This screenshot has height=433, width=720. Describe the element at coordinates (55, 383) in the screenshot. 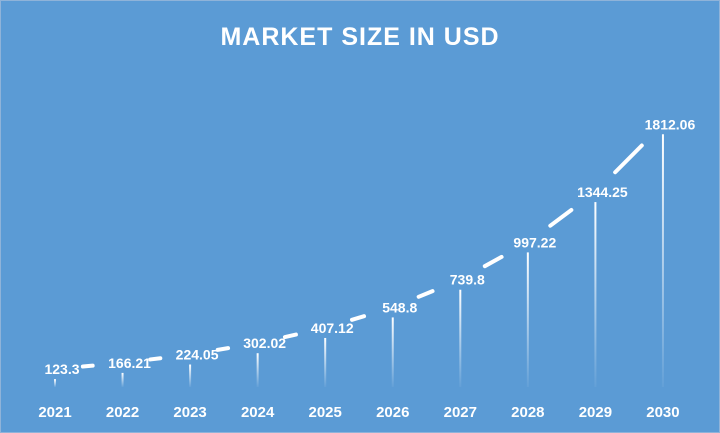

I see `drop-line-2021` at that location.